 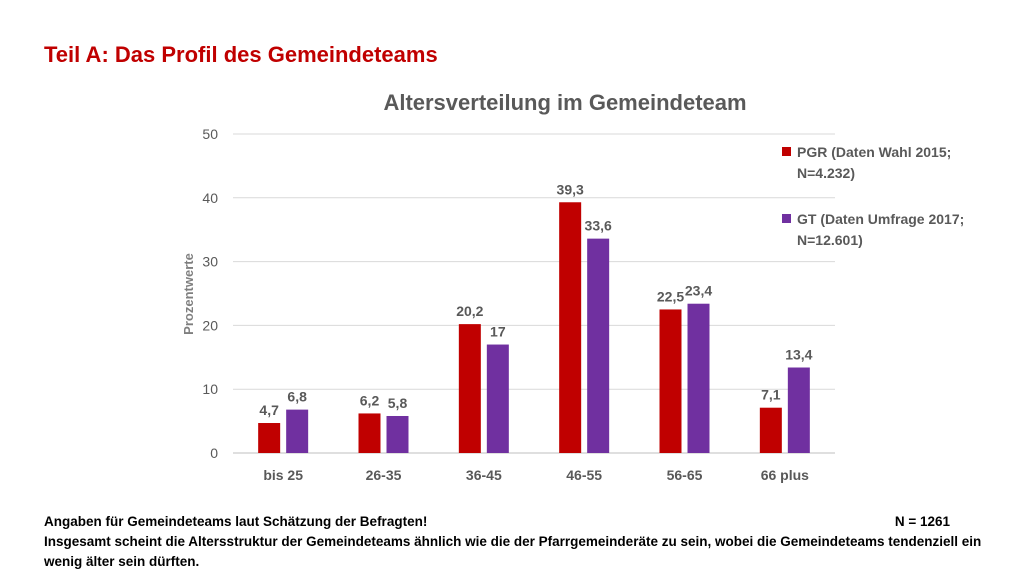 I want to click on data-label: 4,7, so click(x=269, y=410).